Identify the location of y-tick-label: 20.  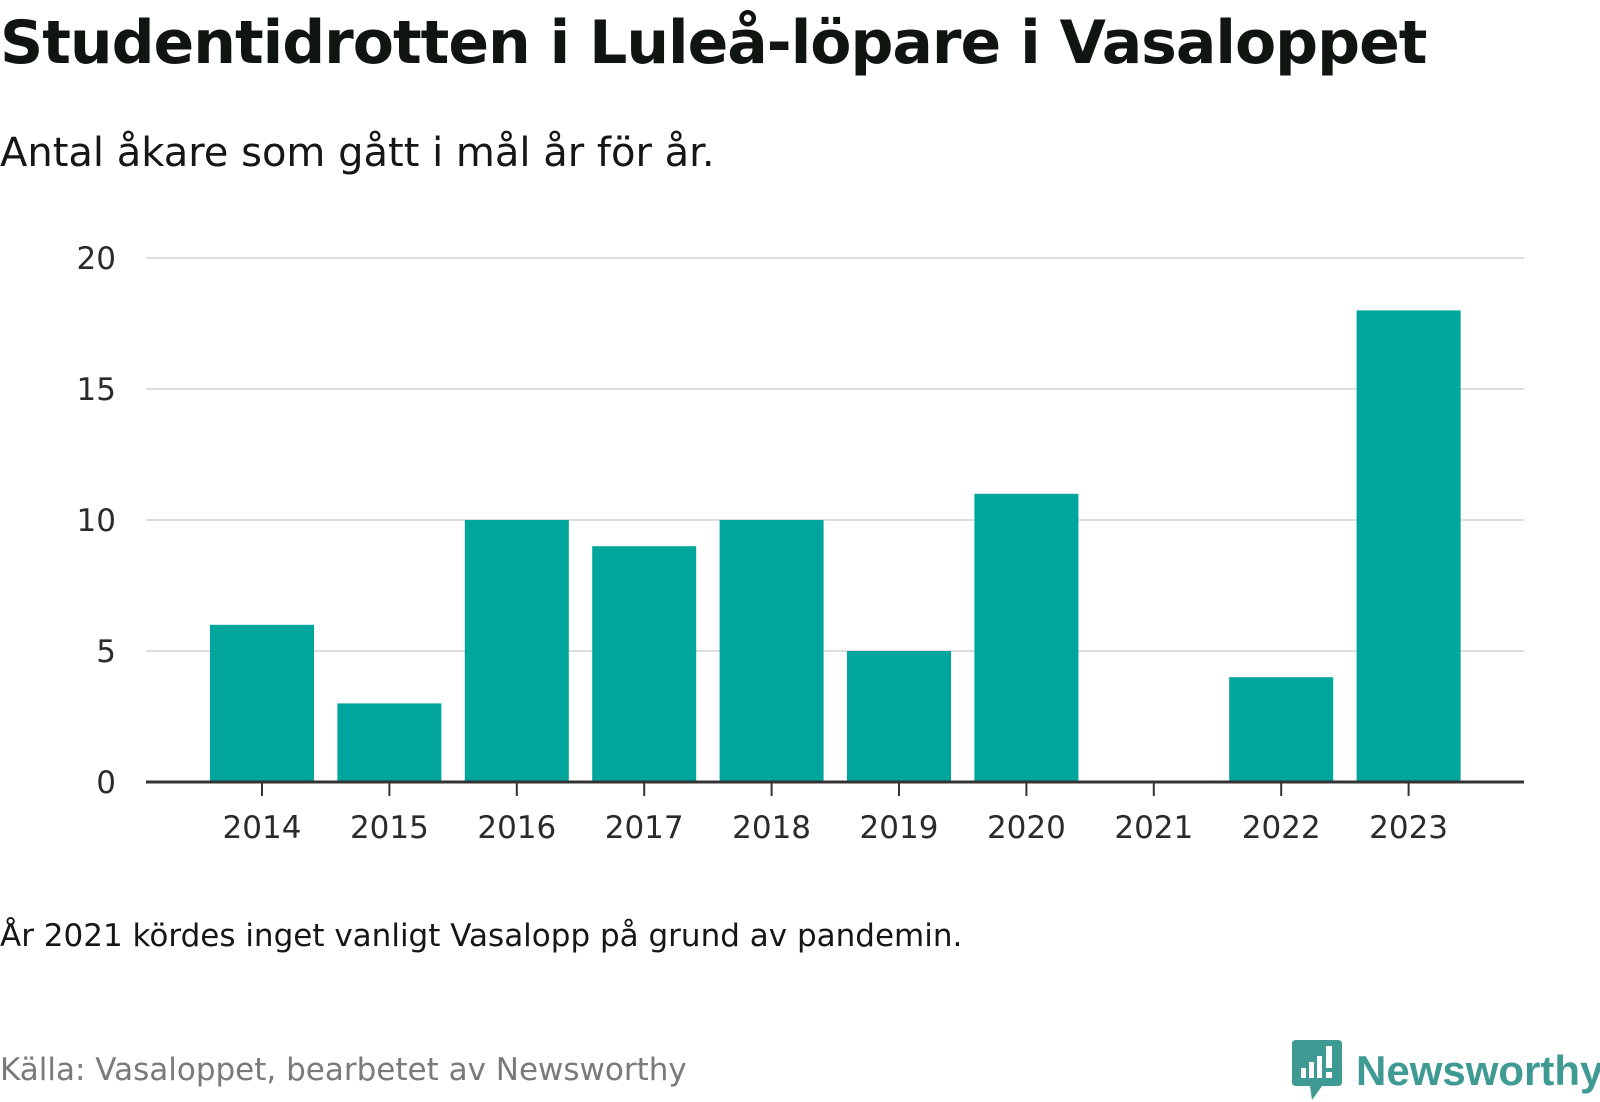
(96, 259).